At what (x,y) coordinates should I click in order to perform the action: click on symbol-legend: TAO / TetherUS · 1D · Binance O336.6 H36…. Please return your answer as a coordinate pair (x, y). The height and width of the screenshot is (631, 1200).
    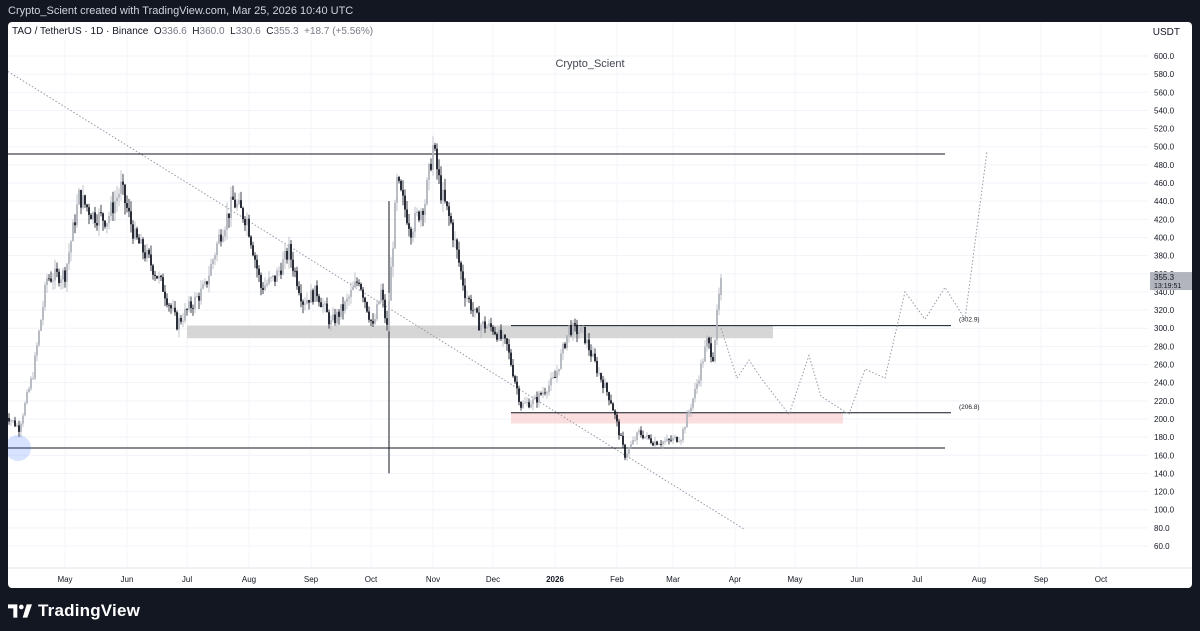
    Looking at the image, I should click on (192, 31).